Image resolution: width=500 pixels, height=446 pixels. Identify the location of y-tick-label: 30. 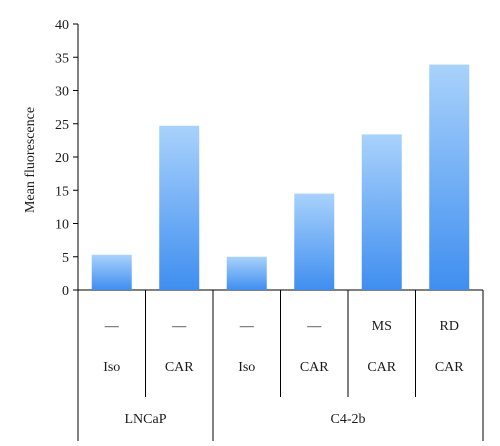
(62, 92).